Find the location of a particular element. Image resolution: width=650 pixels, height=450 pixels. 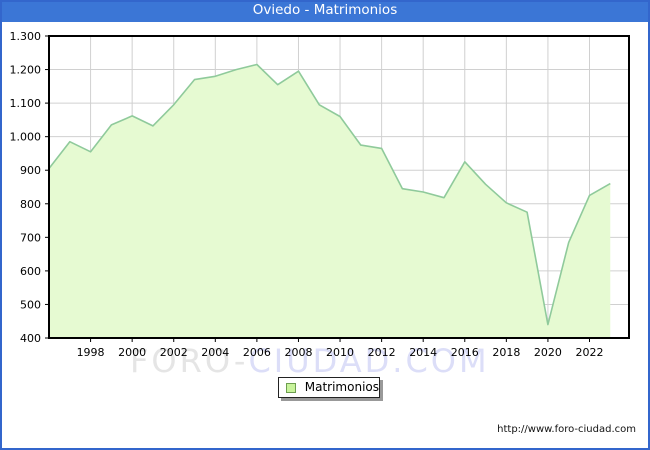

svg-text: 1.000 is located at coordinates (26, 137).